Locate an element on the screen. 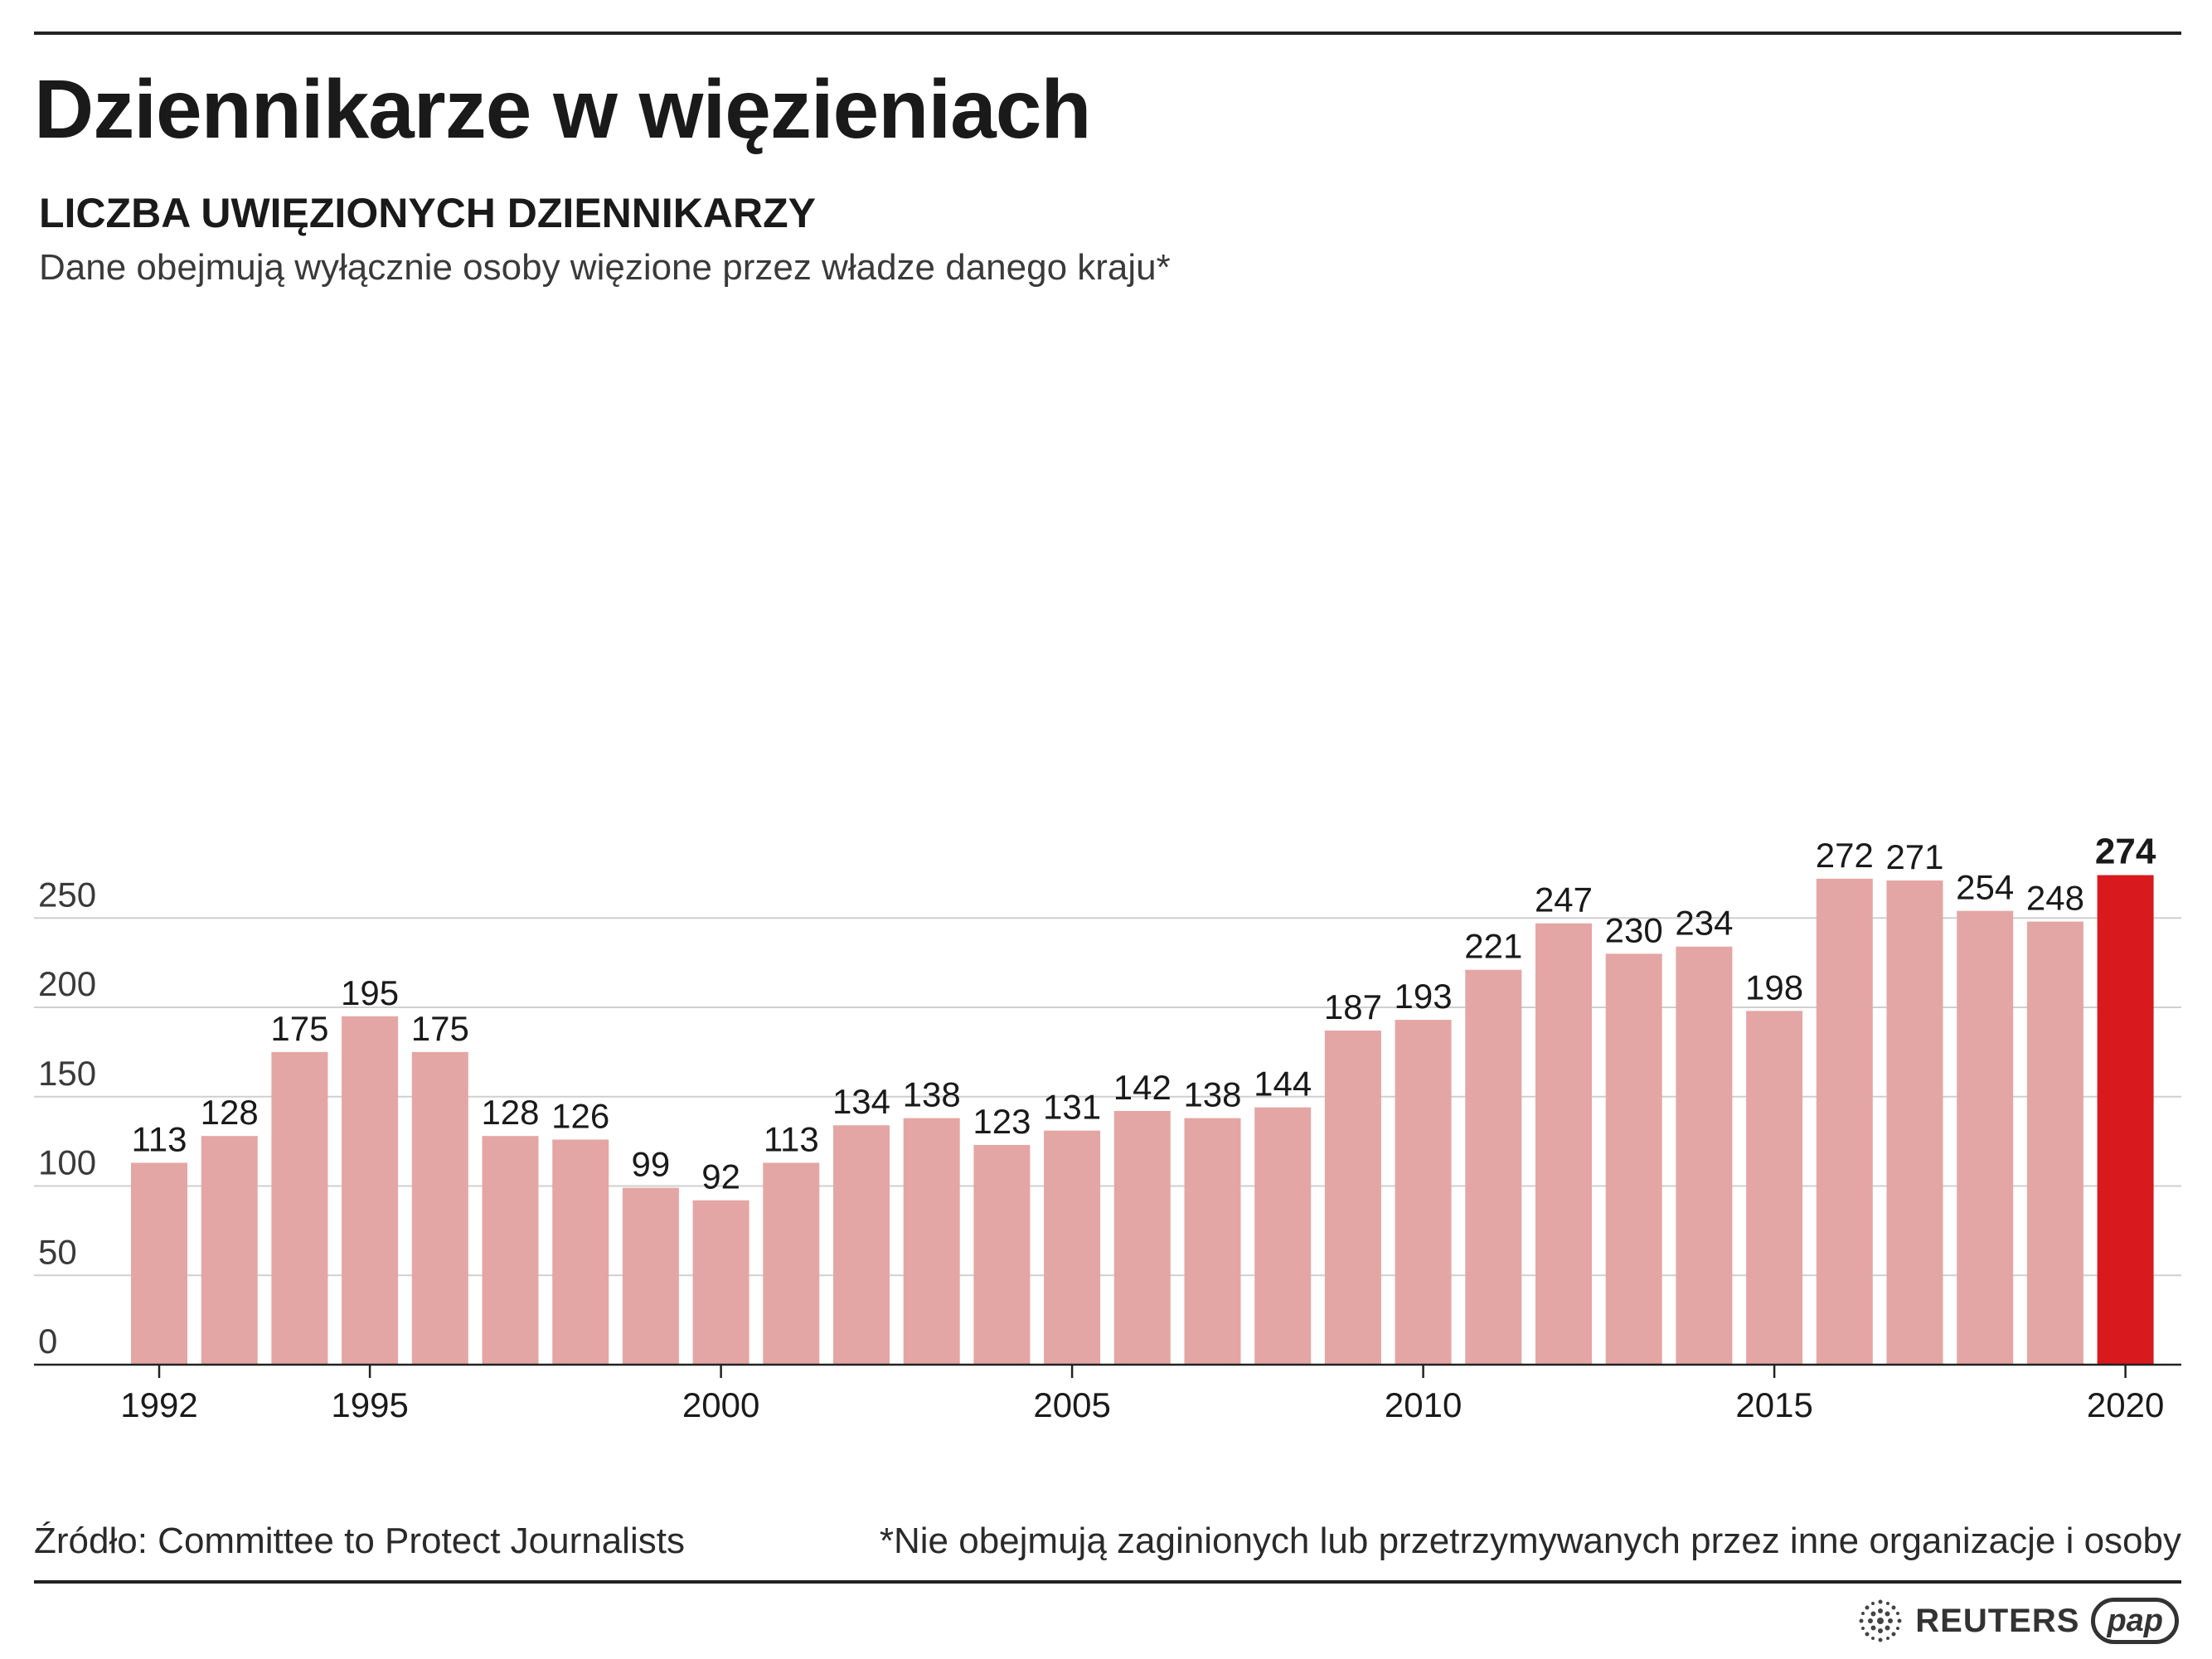  bar-1992 is located at coordinates (159, 1263).